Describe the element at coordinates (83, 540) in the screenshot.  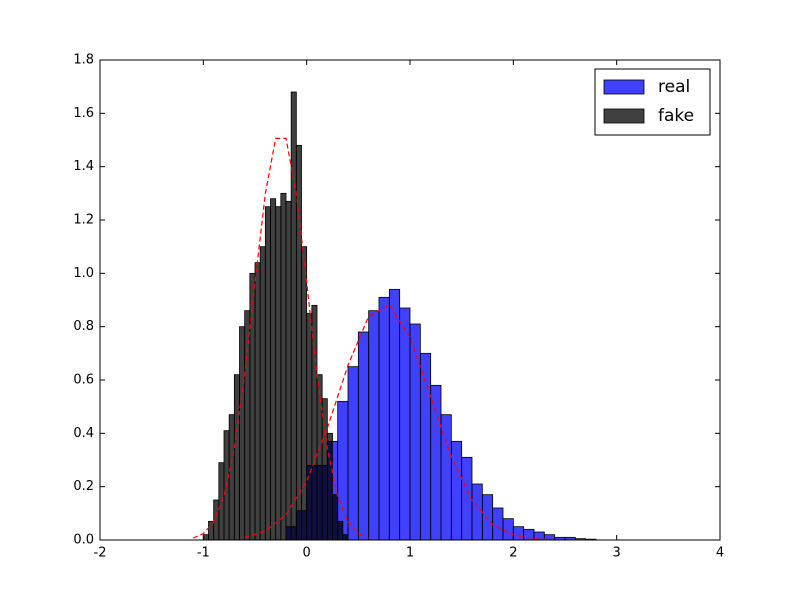
I see `y-tick-label: 0.0` at that location.